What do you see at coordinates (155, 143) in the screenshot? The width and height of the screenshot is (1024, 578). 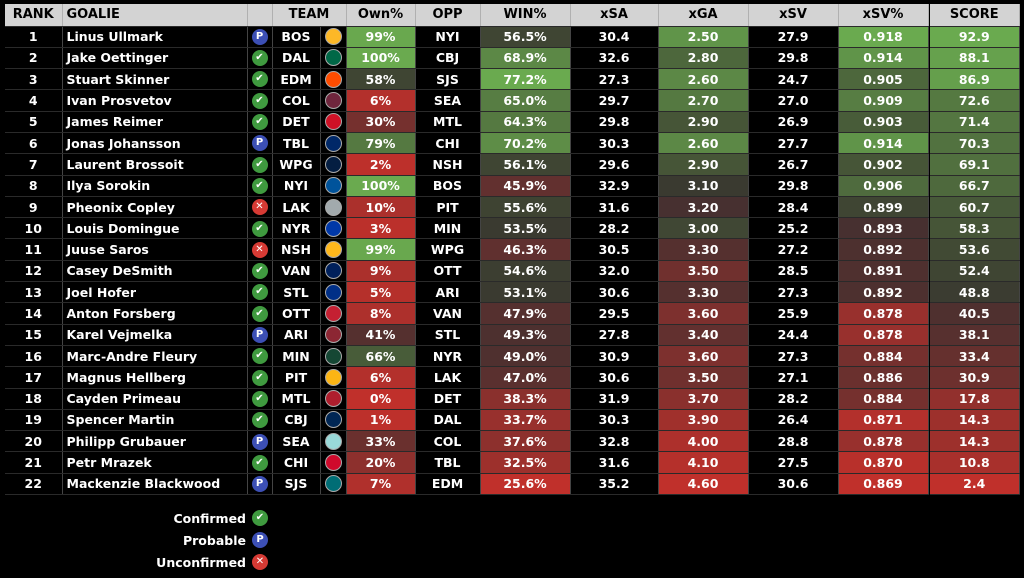 I see `goalie-name-cell: Jonas Johansson` at bounding box center [155, 143].